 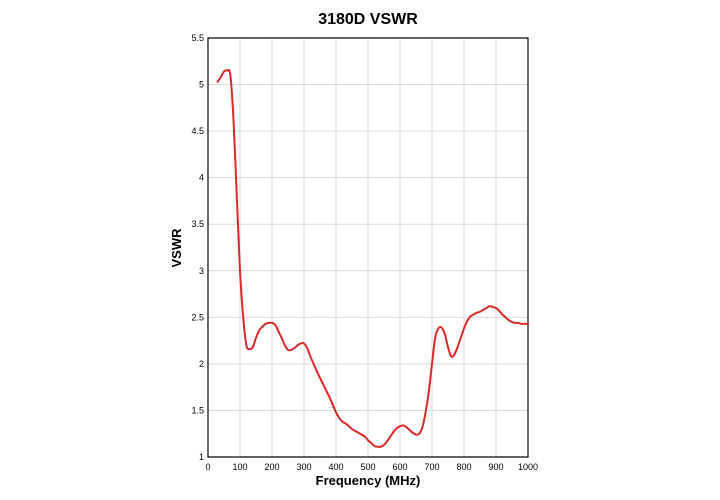 I want to click on x-tick-label: 300, so click(x=303, y=467).